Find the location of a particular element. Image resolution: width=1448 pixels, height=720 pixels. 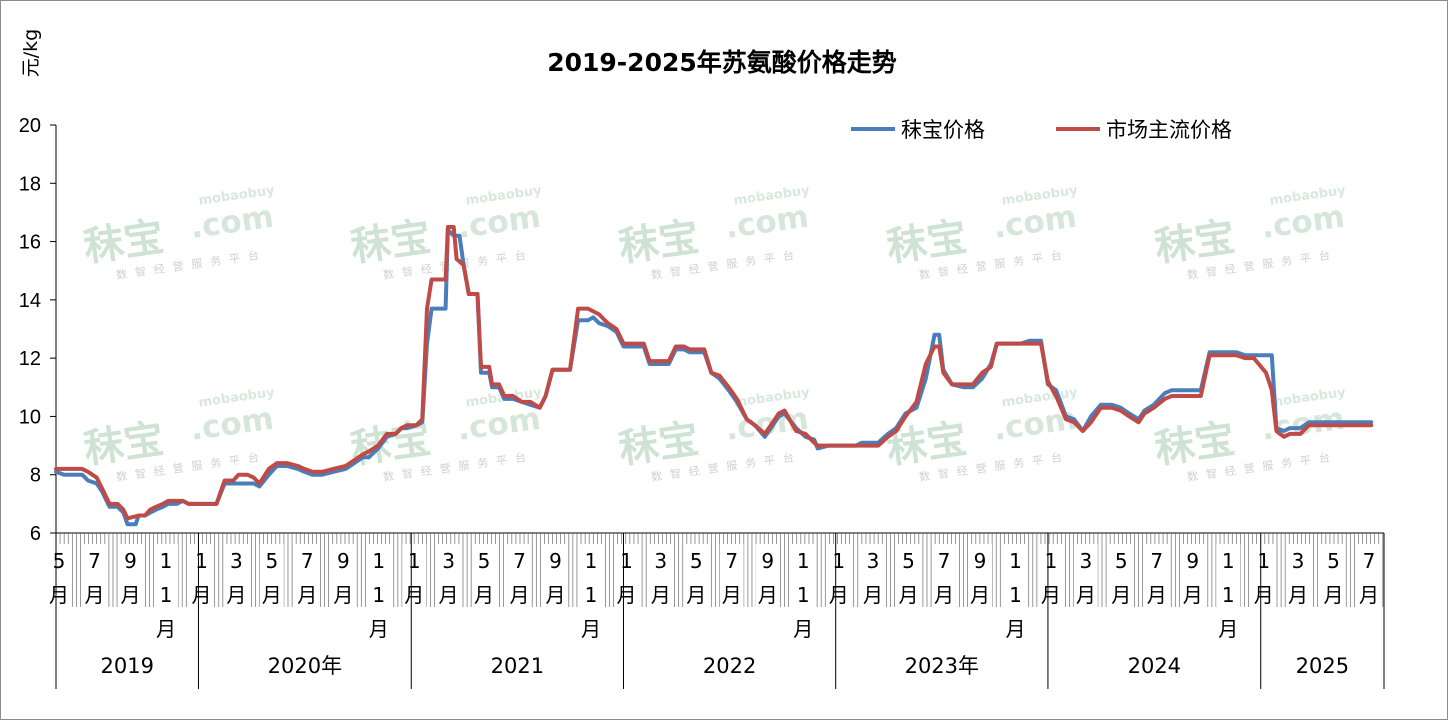

y-tick-label: 6 is located at coordinates (35, 534).